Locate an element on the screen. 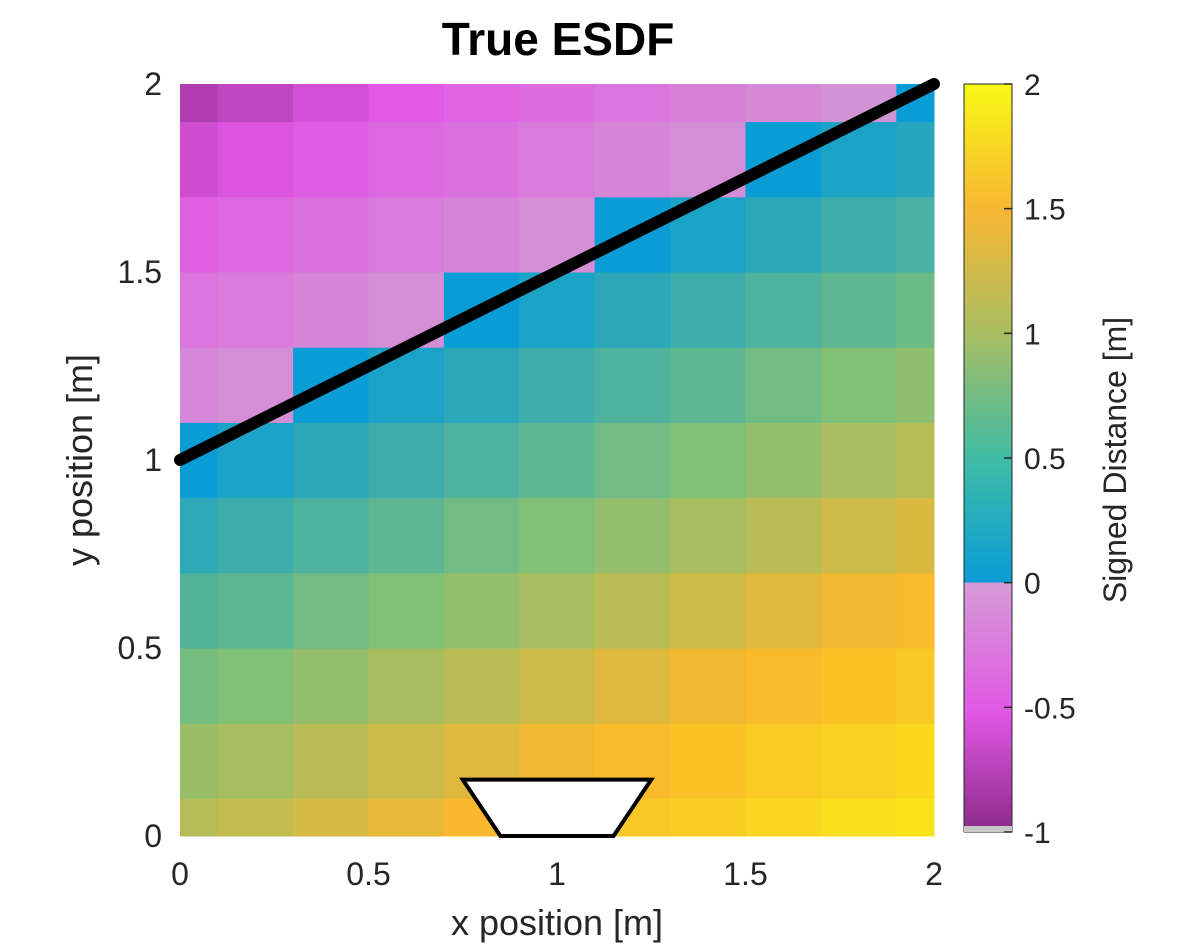 The image size is (1196, 948). x-tick-label: 1.5 is located at coordinates (745, 874).